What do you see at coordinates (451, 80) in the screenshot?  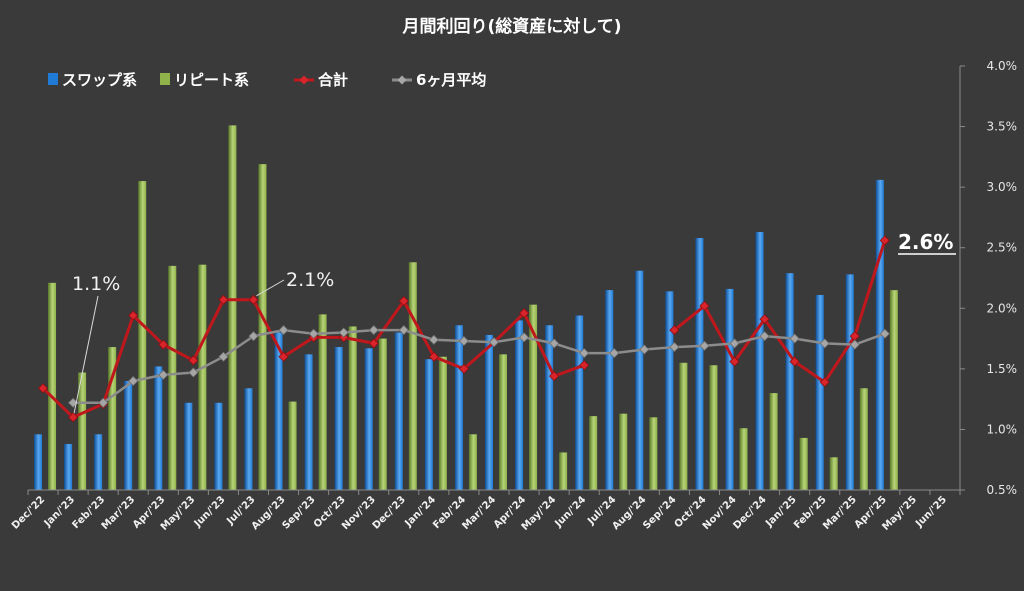 I see `legend-label: 6ヶ月平均` at bounding box center [451, 80].